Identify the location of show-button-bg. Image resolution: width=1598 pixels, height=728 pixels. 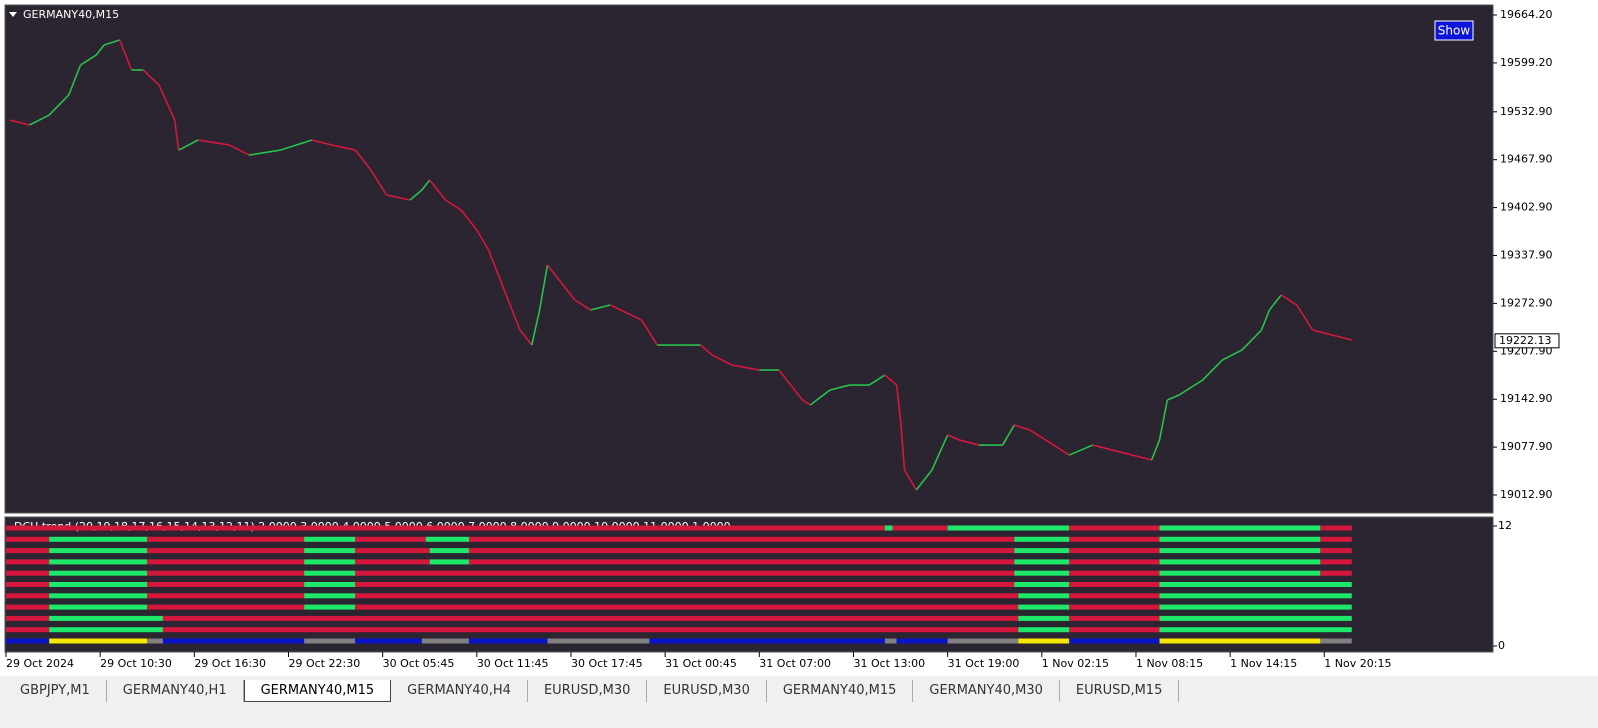
(1454, 30).